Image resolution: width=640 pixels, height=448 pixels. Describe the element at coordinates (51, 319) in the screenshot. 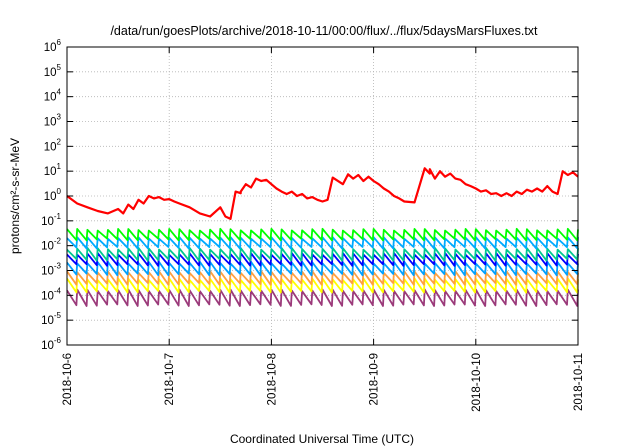

I see `y-tick-label: 10⁻⁵` at that location.